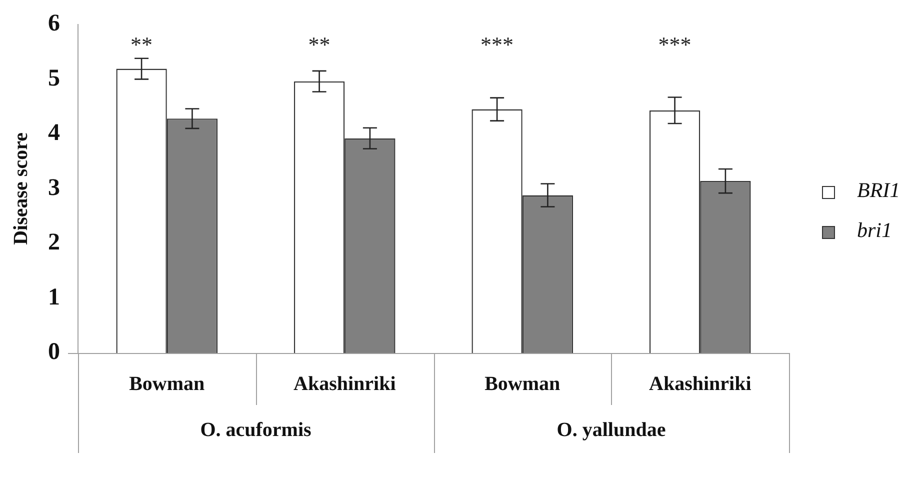  Describe the element at coordinates (256, 430) in the screenshot. I see `text: O. acuformis` at that location.